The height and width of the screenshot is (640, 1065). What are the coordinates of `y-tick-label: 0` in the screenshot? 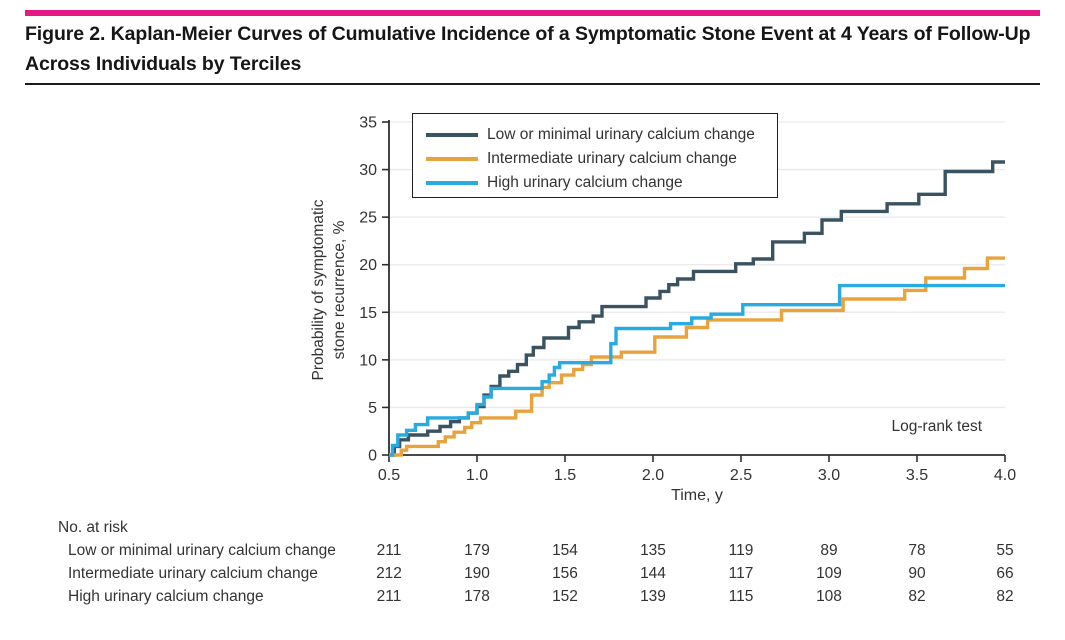 It's located at (372, 456).